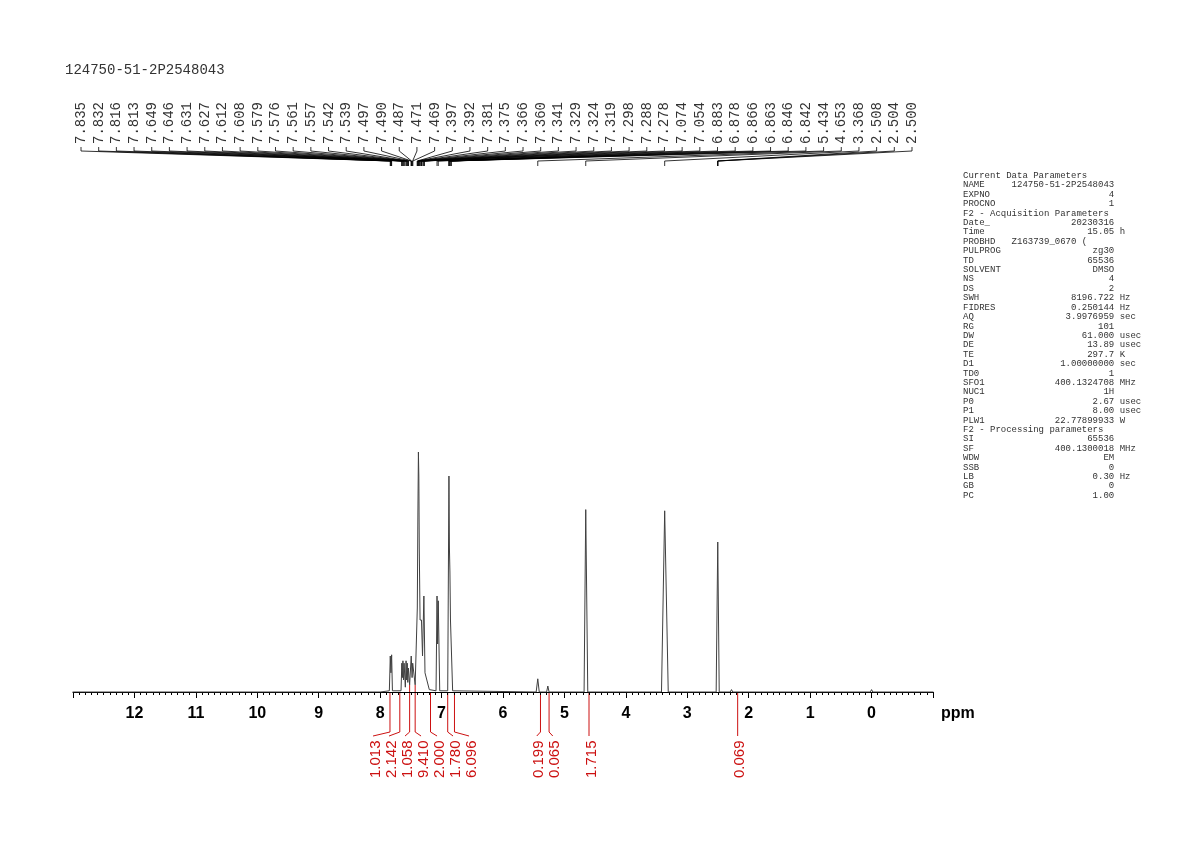  I want to click on annotation: 7.375, so click(505, 122).